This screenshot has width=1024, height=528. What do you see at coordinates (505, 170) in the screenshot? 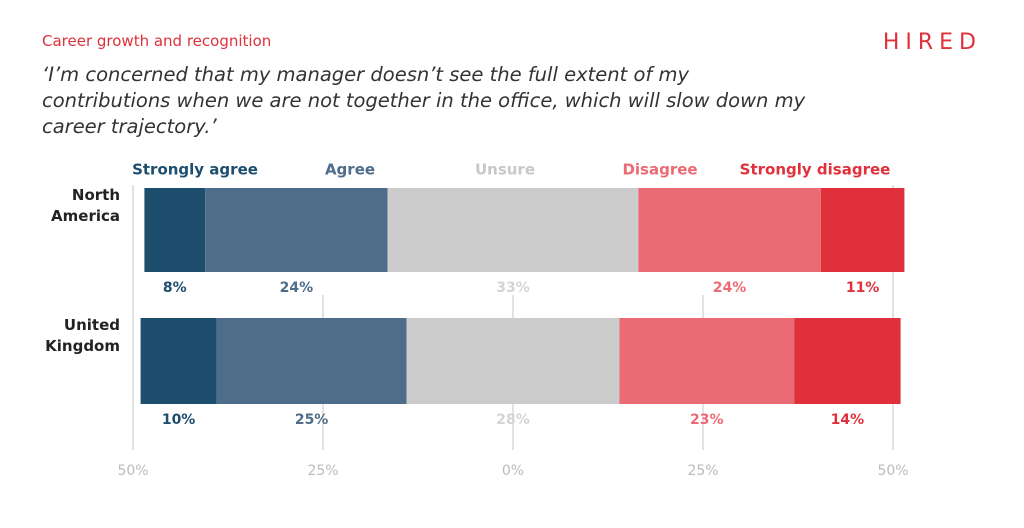
I see `legend-label: Unsure` at bounding box center [505, 170].